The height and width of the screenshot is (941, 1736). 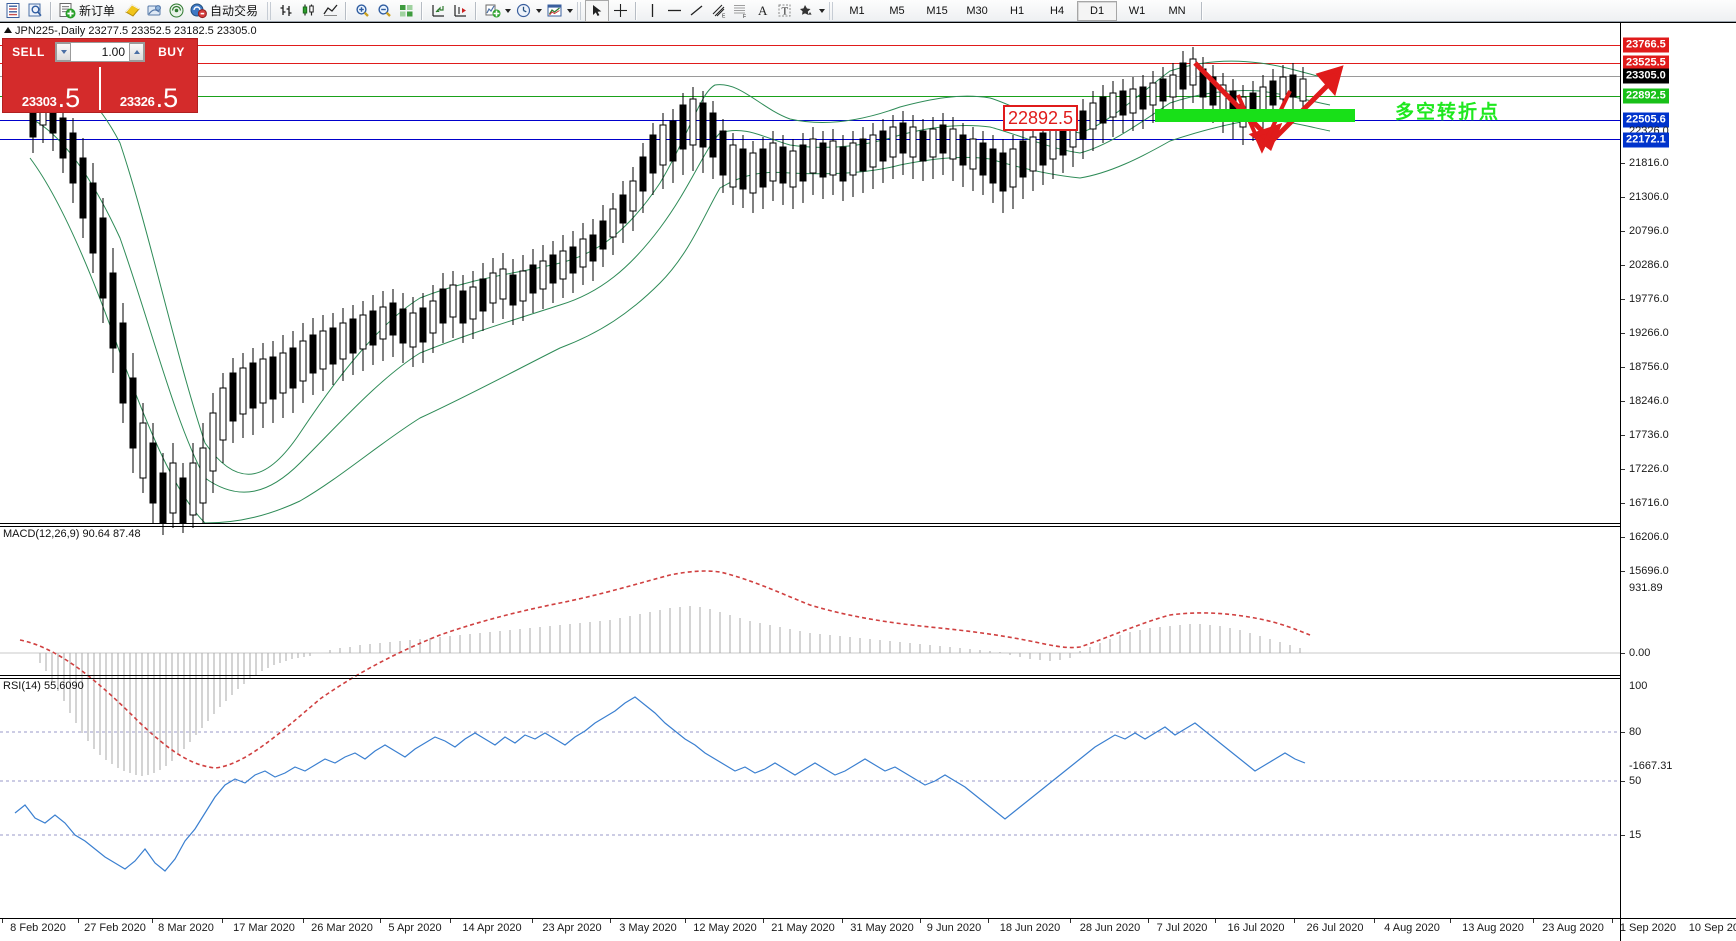 I want to click on timeframe-m5: M5, so click(x=897, y=10).